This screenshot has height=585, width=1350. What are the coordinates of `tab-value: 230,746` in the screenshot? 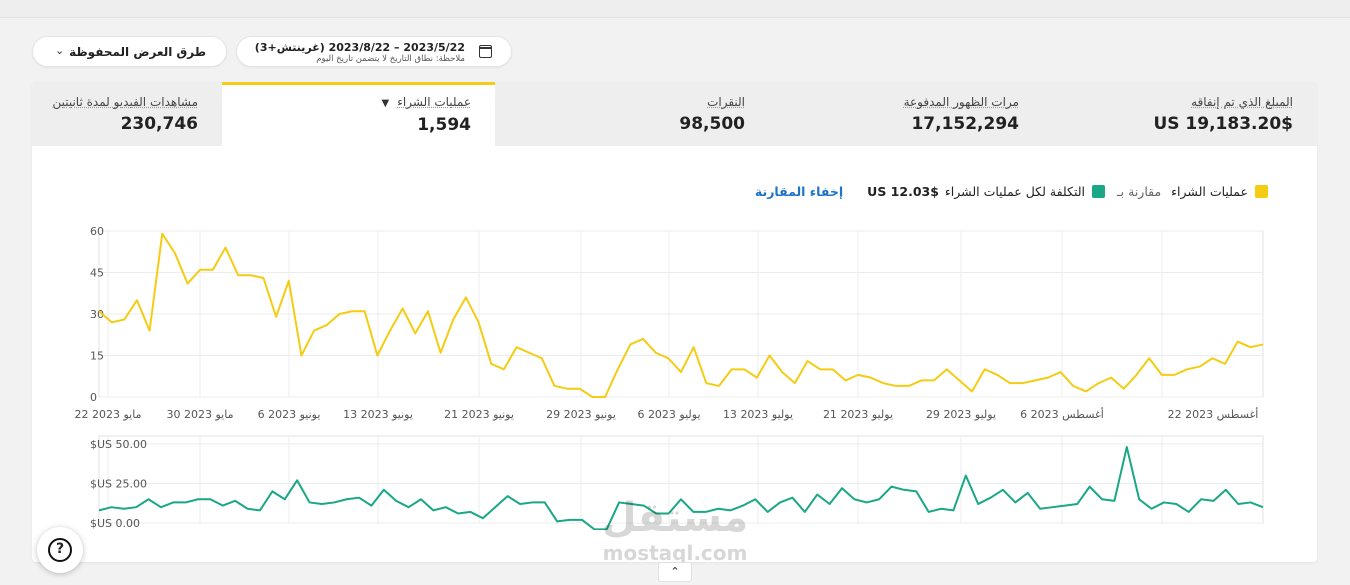 It's located at (159, 124).